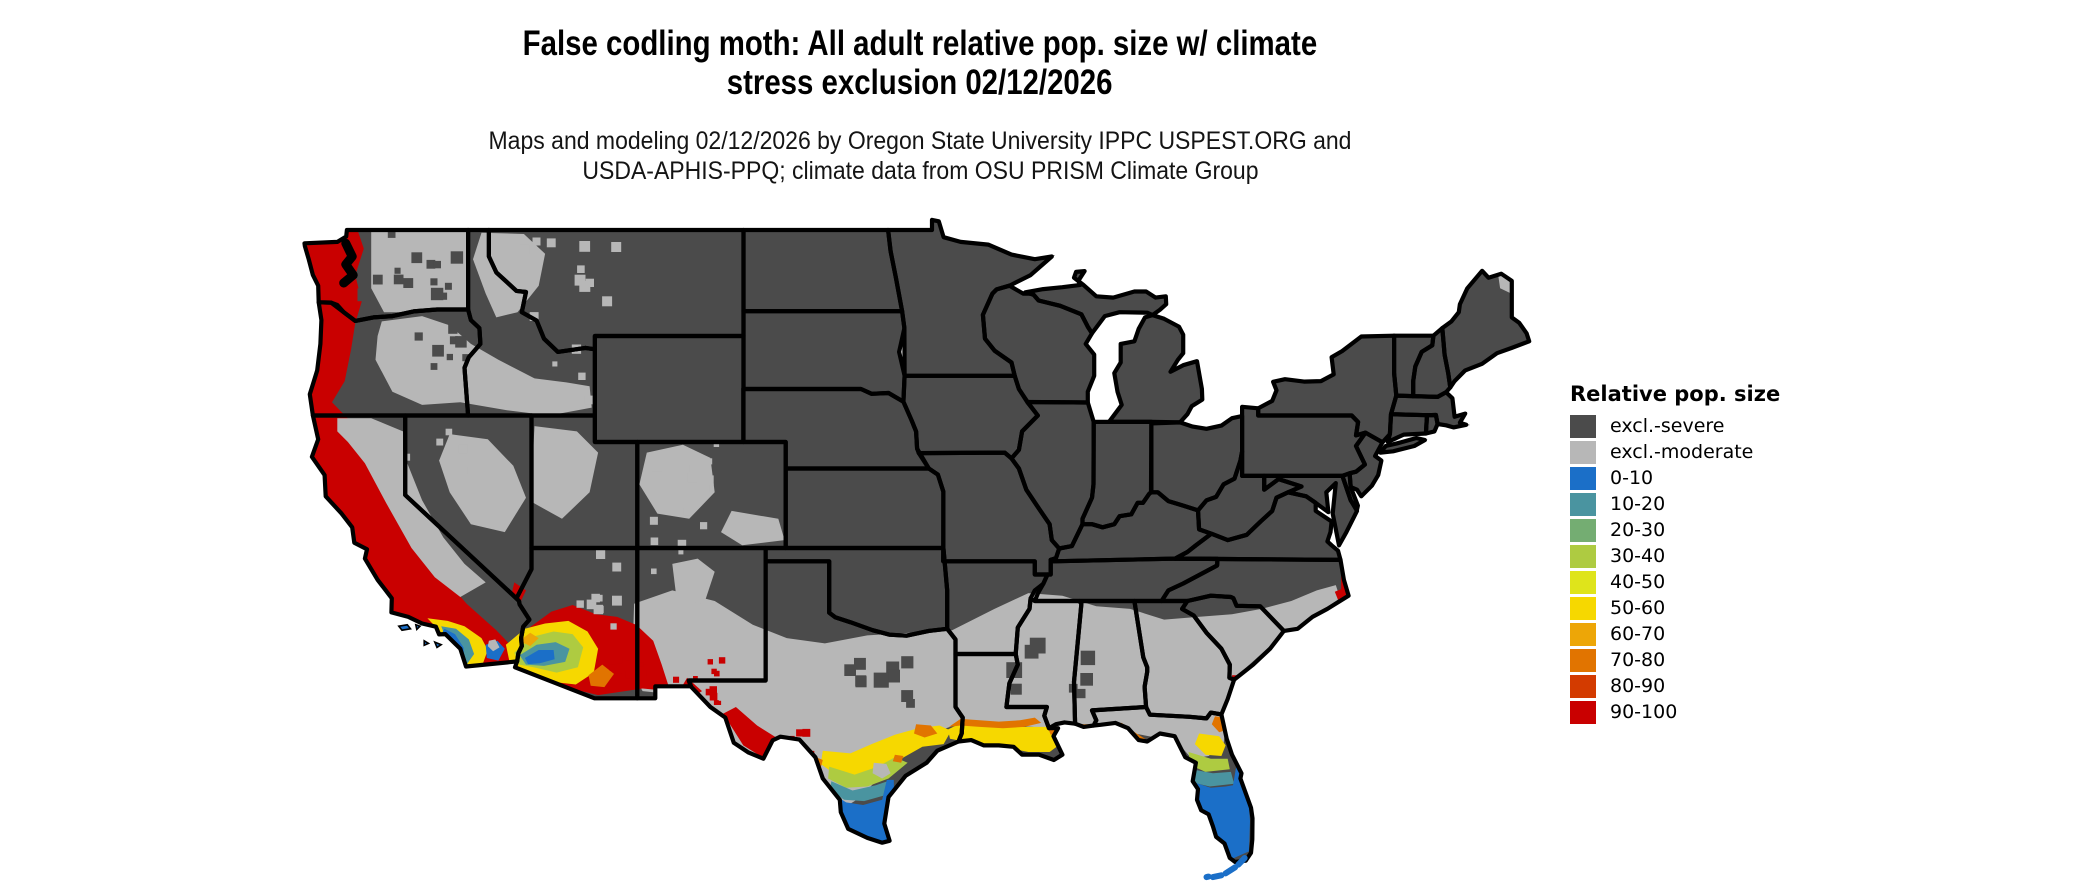 This screenshot has width=2100, height=892. What do you see at coordinates (1675, 394) in the screenshot?
I see `legend-title: Relative pop. size` at bounding box center [1675, 394].